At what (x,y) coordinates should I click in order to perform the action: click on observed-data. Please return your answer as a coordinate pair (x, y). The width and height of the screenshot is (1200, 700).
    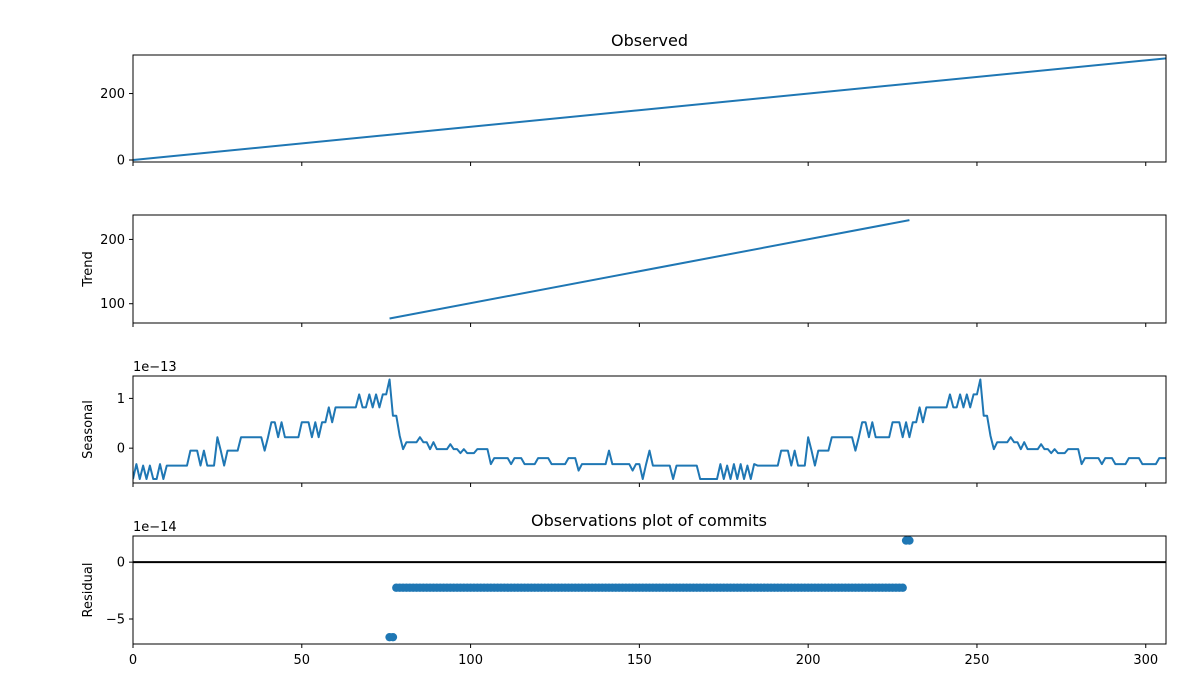
    Looking at the image, I should click on (649, 109).